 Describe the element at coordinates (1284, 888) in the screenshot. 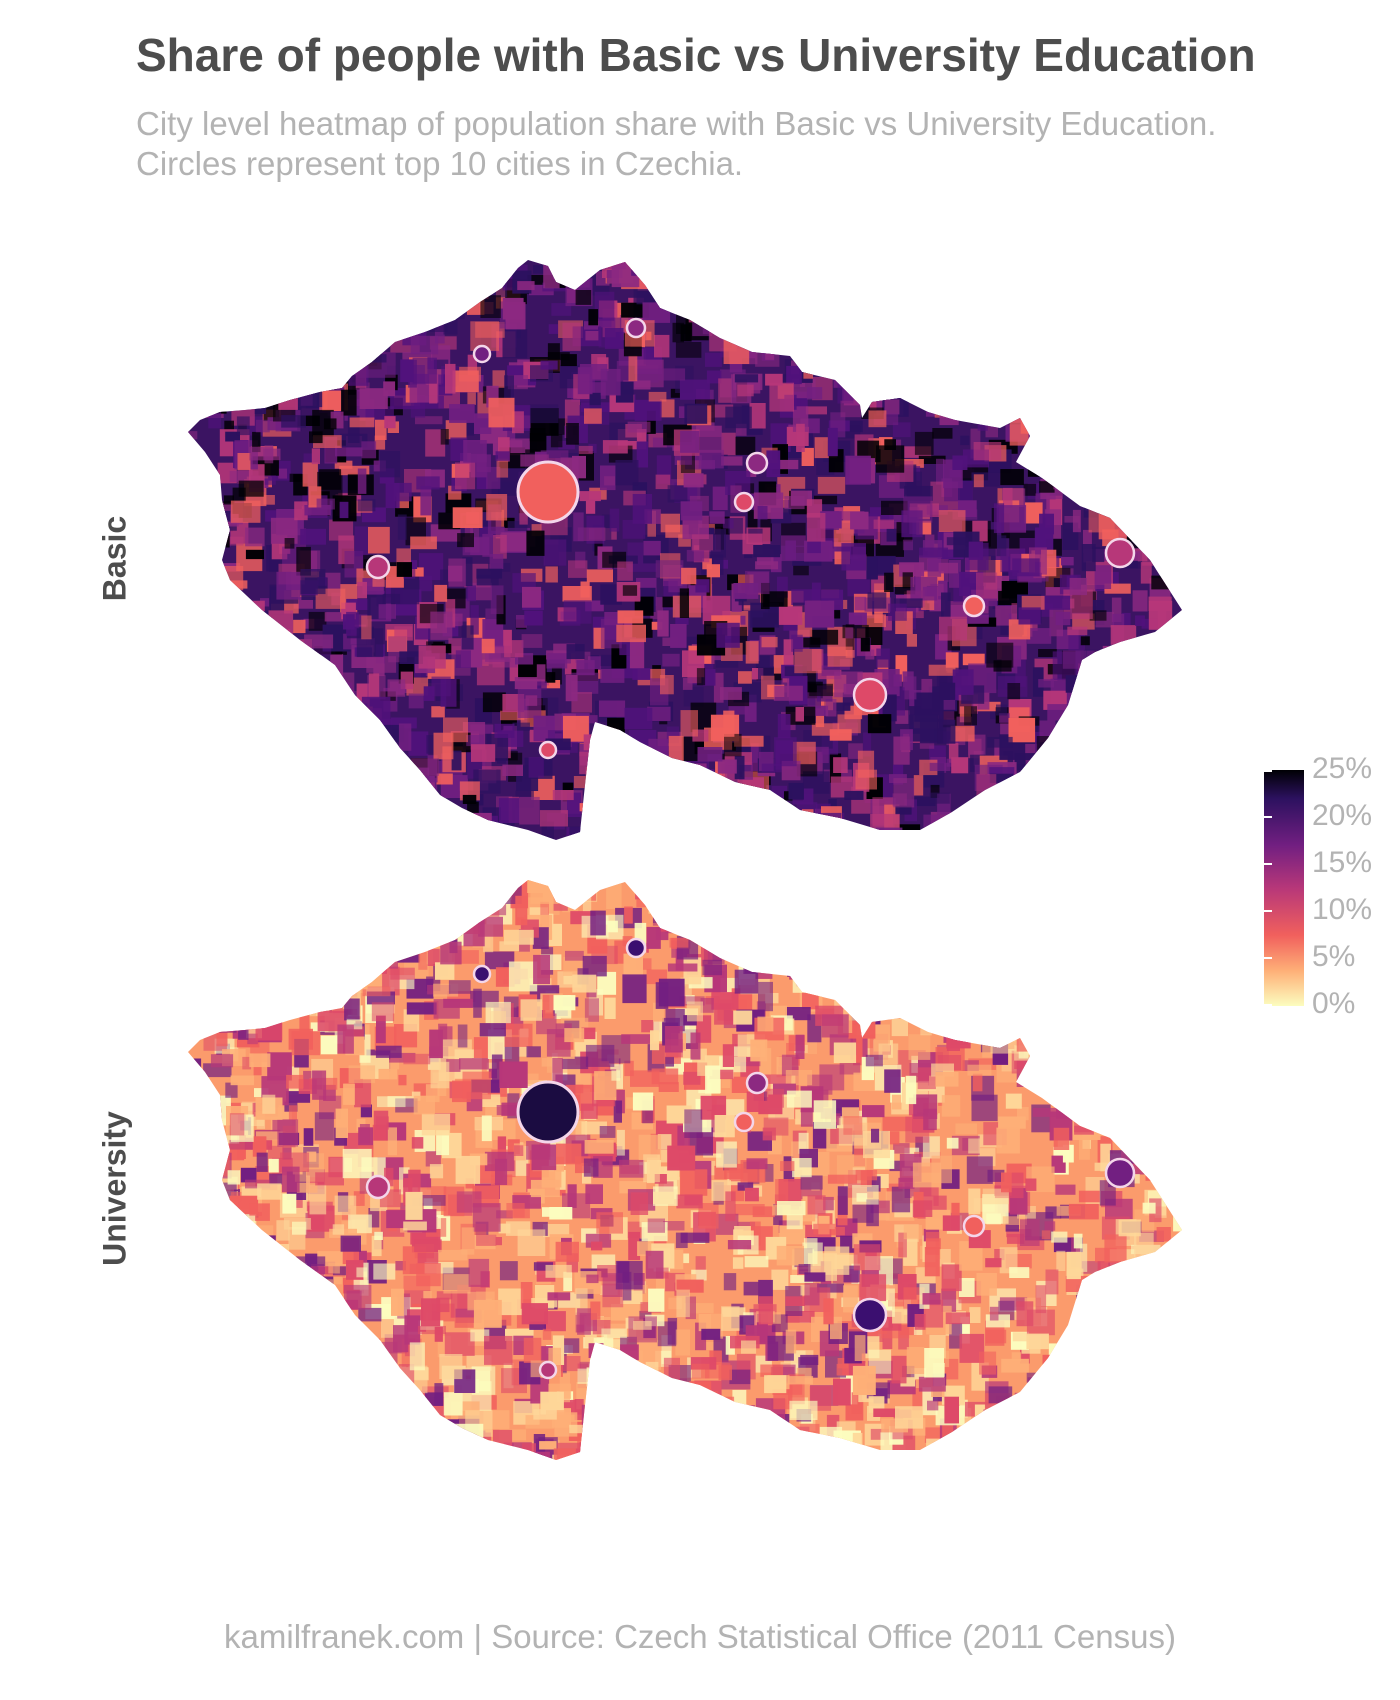

I see `legend-colorbar` at that location.